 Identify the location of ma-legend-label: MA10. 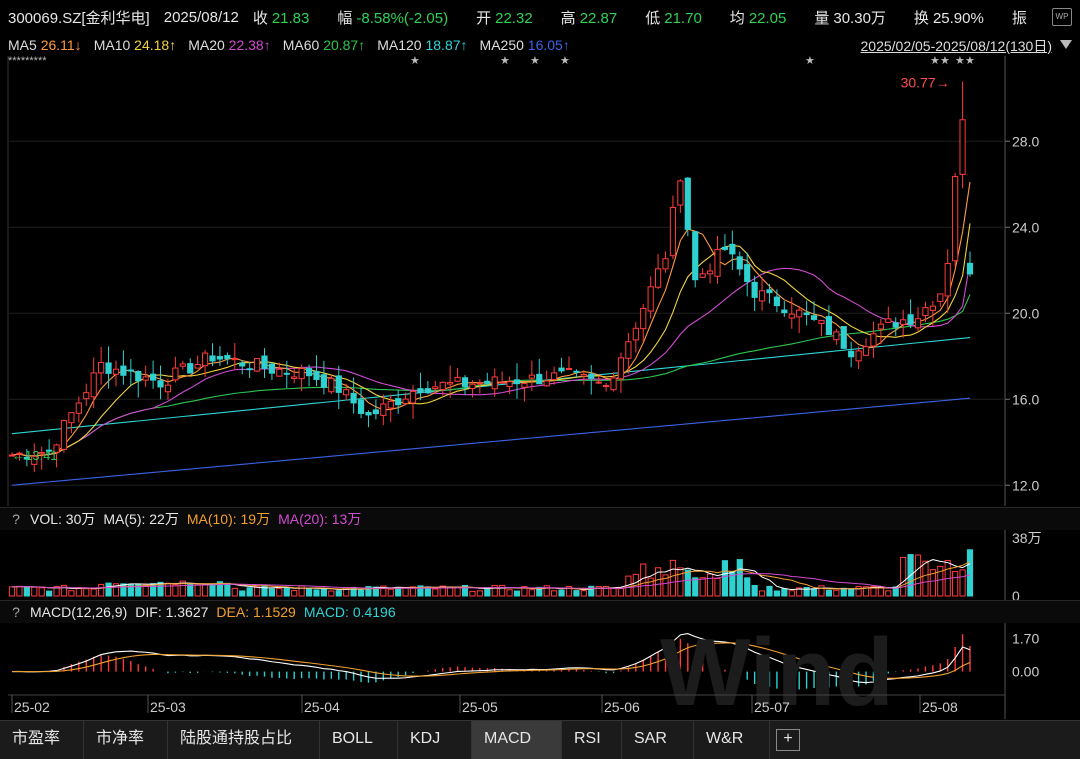
(114, 45).